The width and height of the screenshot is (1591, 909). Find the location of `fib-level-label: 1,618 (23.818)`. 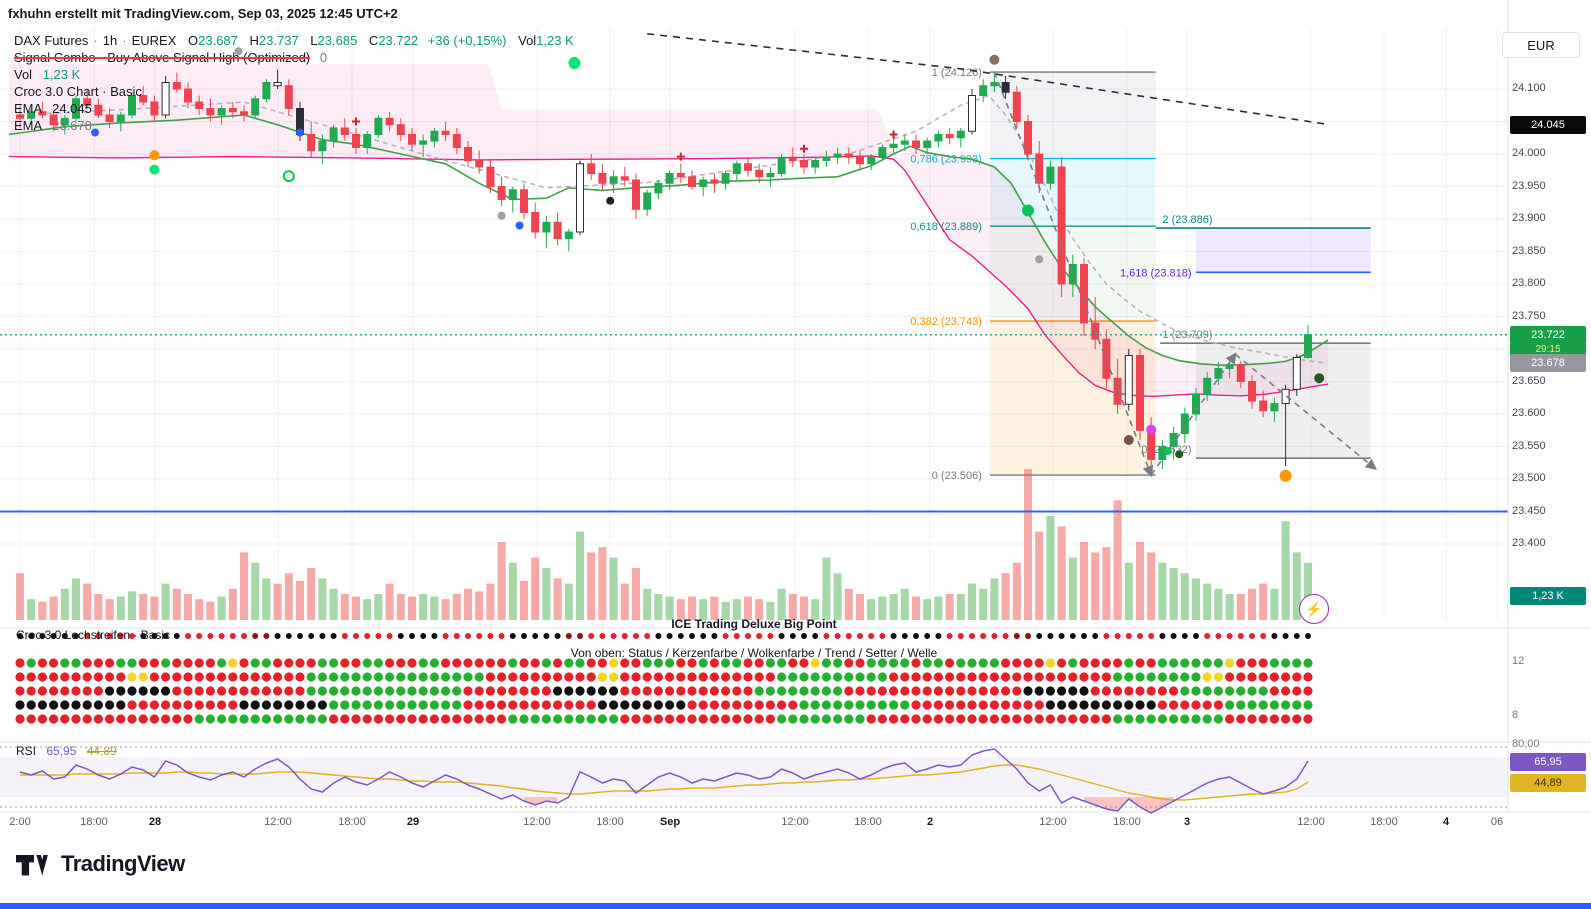

fib-level-label: 1,618 (23.818) is located at coordinates (1156, 273).